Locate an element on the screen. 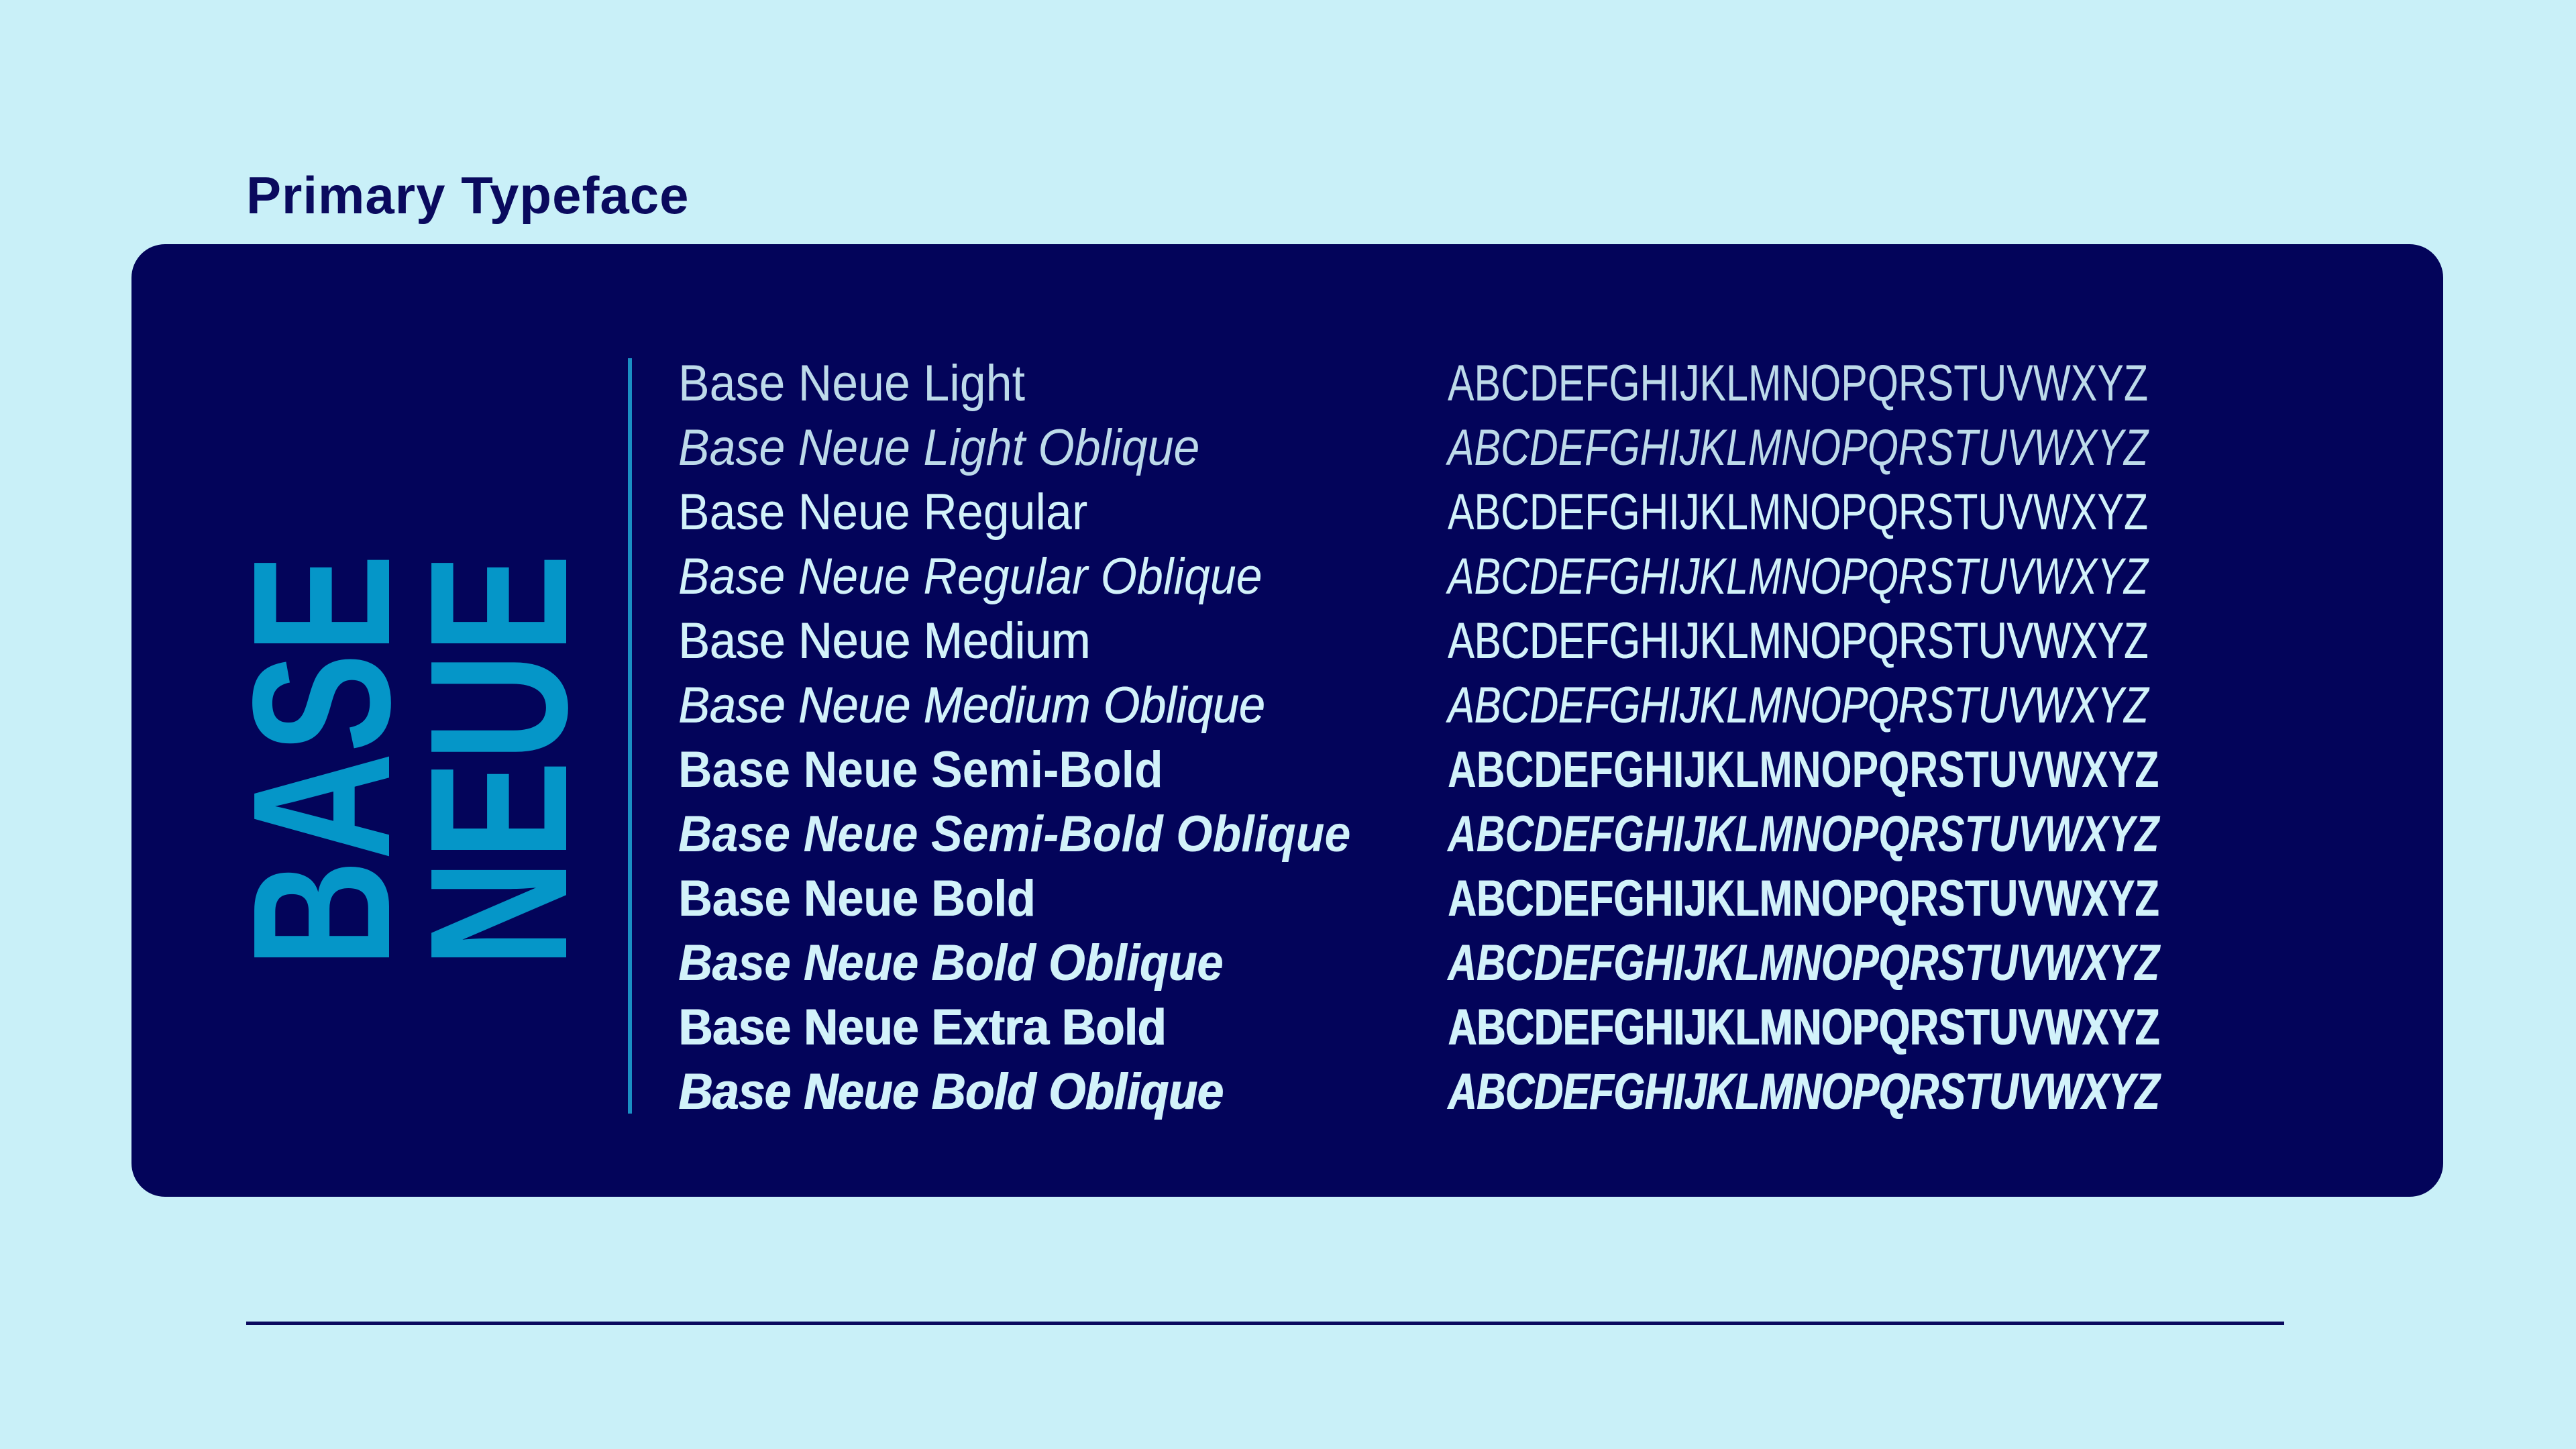 This screenshot has height=1449, width=2576. logo-line-base: BASE is located at coordinates (336, 760).